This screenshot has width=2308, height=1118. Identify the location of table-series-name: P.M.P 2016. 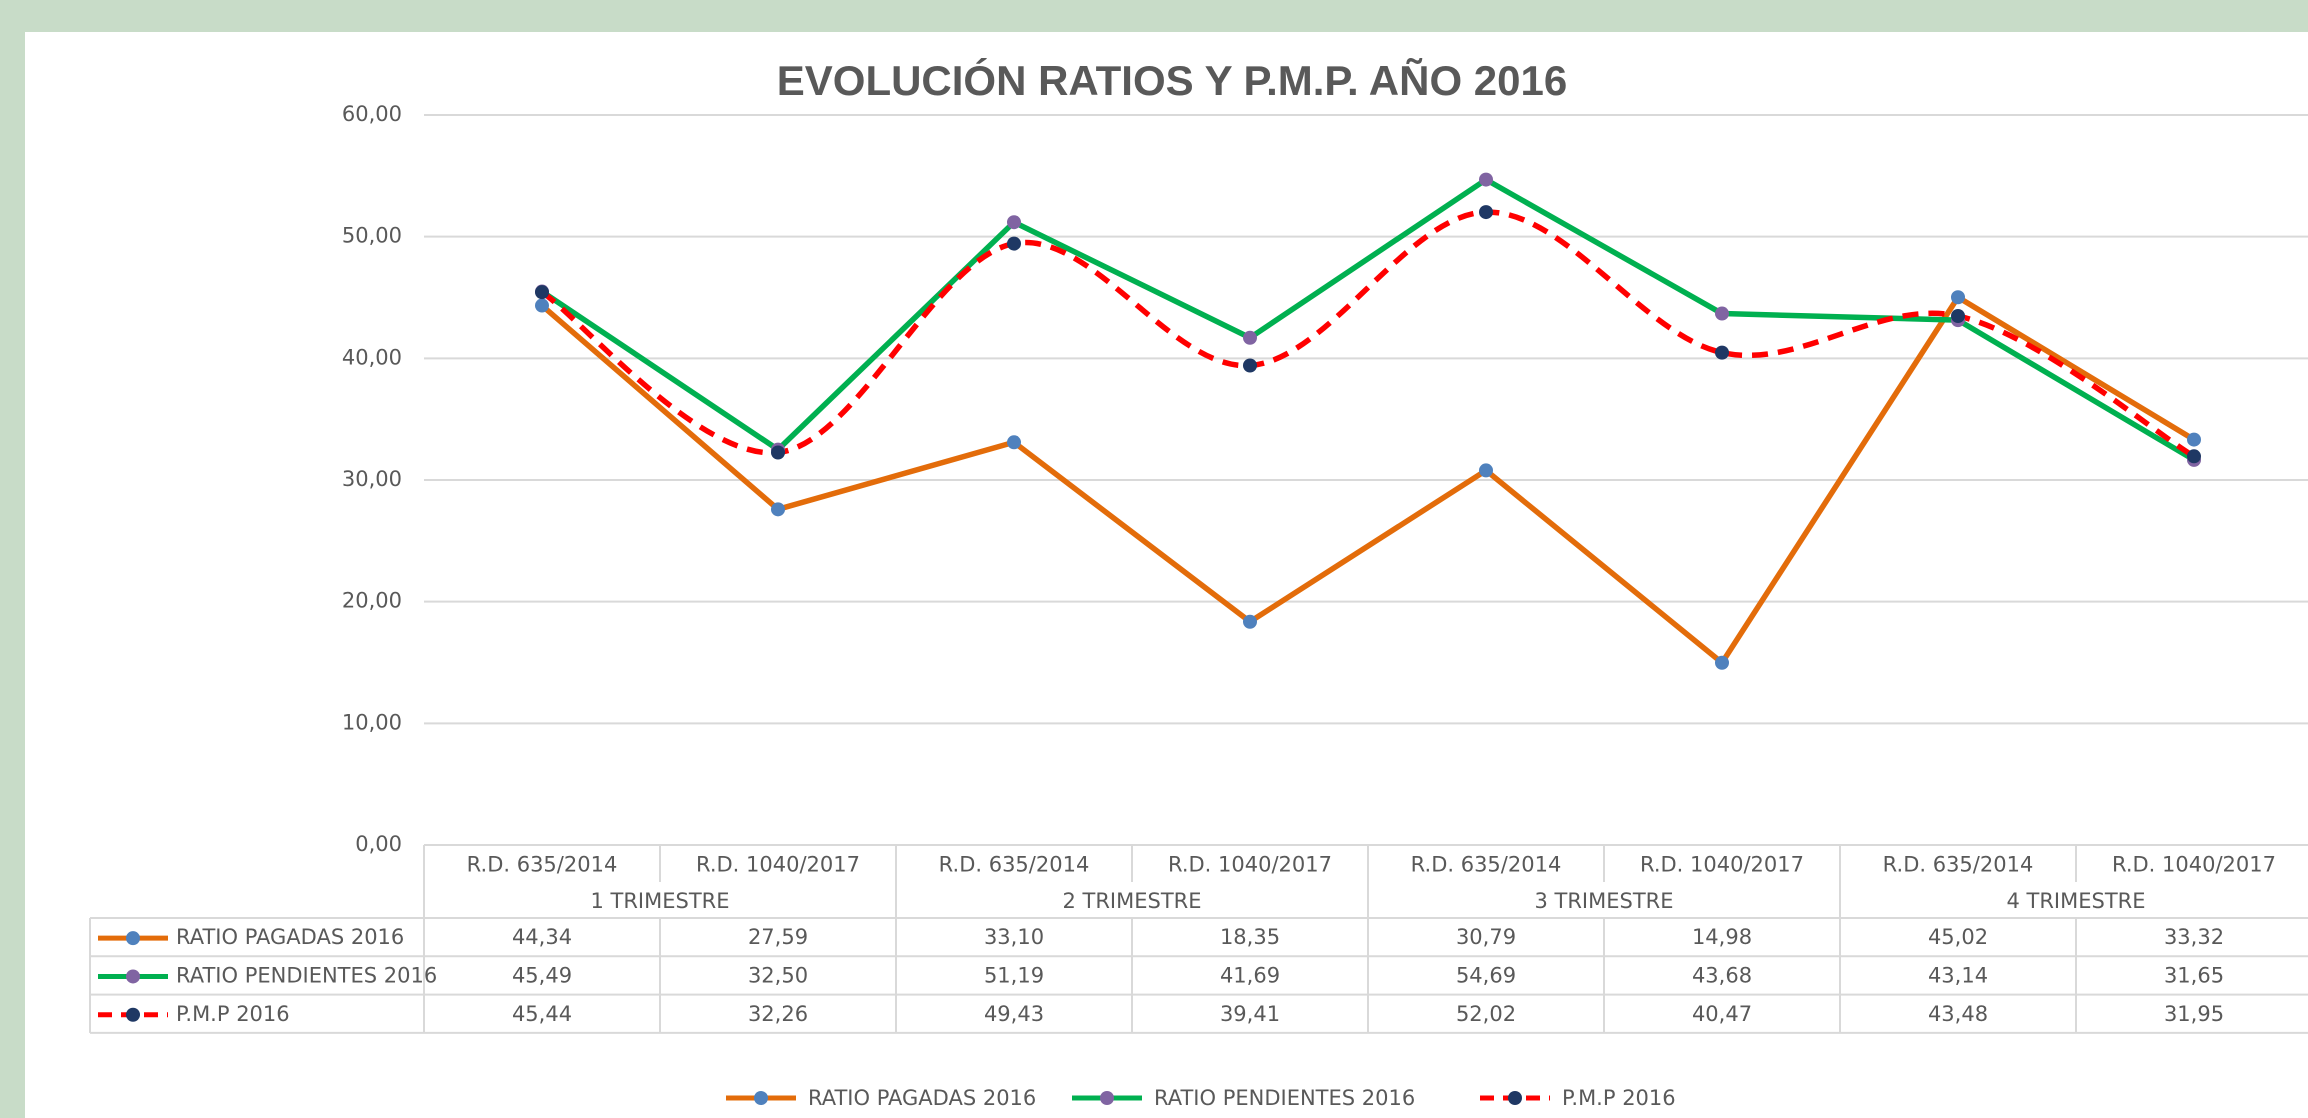
(233, 1014).